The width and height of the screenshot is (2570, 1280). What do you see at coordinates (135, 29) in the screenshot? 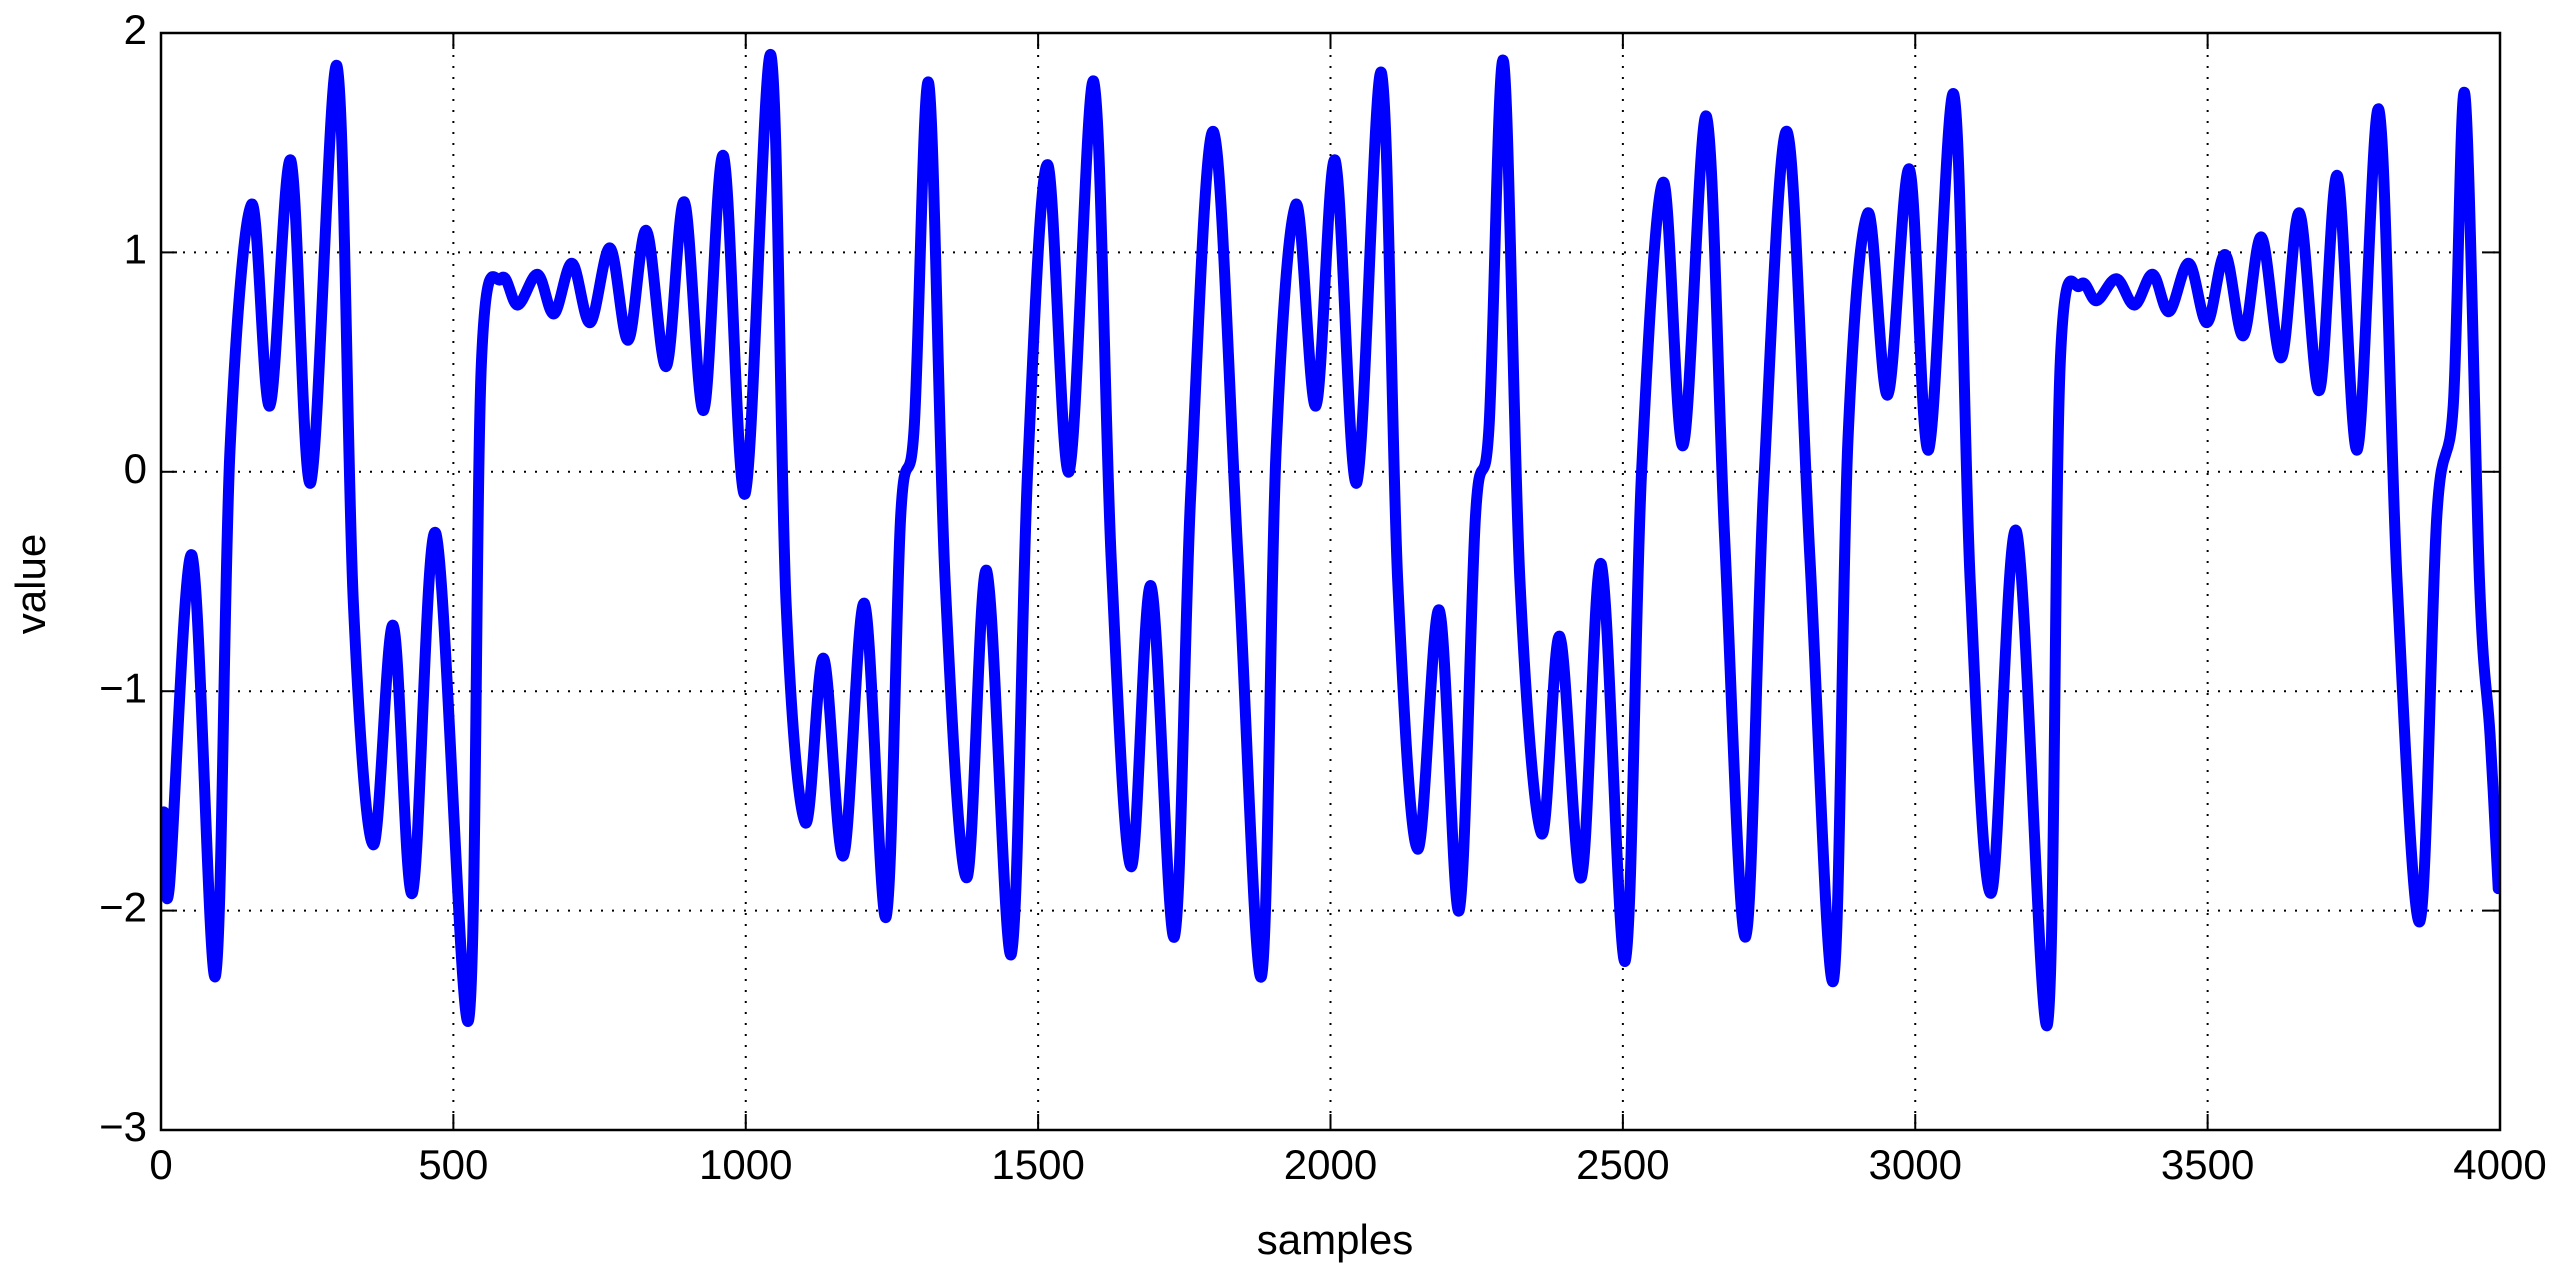
I see `y-tick-label: 2` at bounding box center [135, 29].